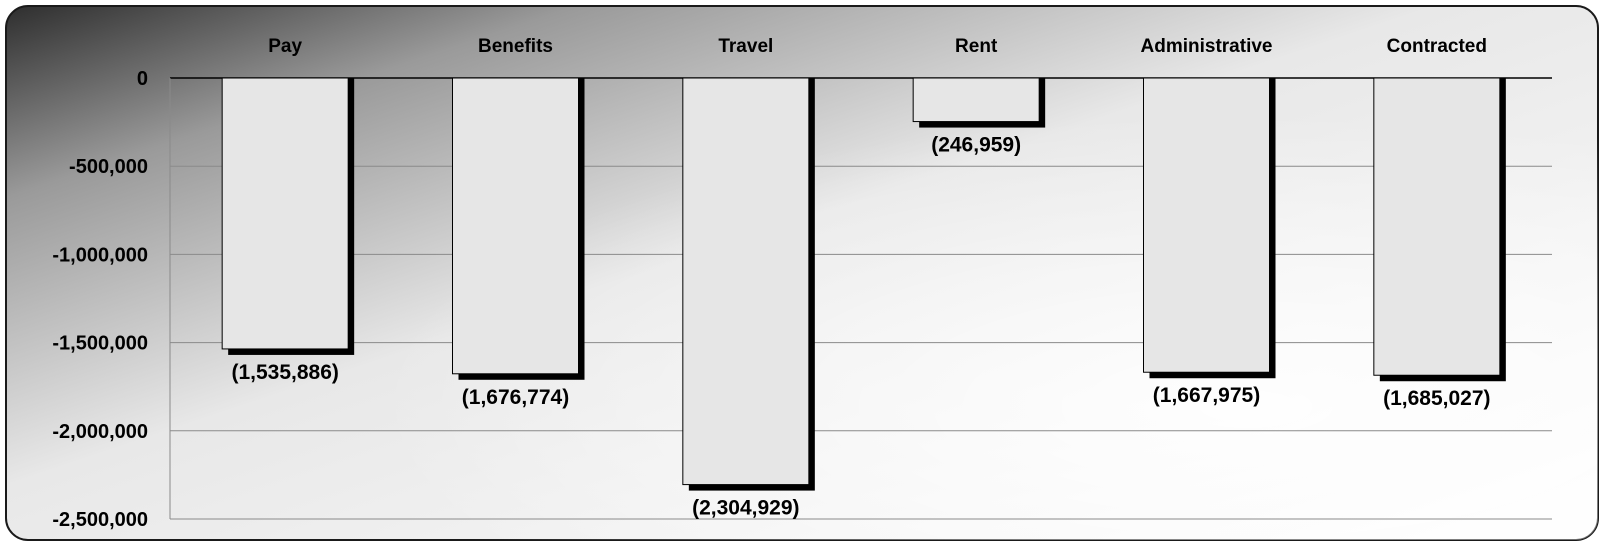  I want to click on data-label: (1,676,774), so click(515, 397).